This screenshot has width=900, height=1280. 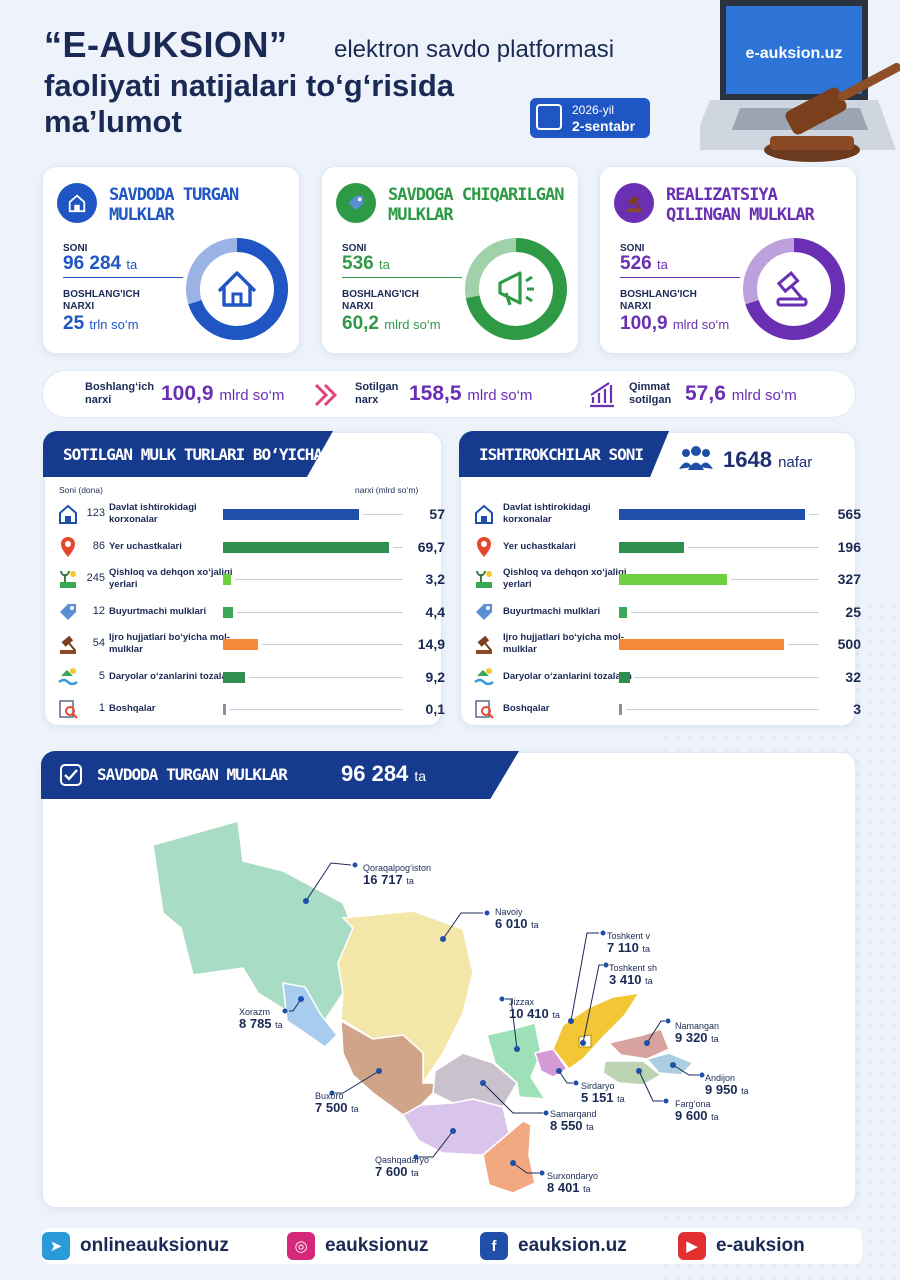 What do you see at coordinates (435, 611) in the screenshot?
I see `row-value: 4,4` at bounding box center [435, 611].